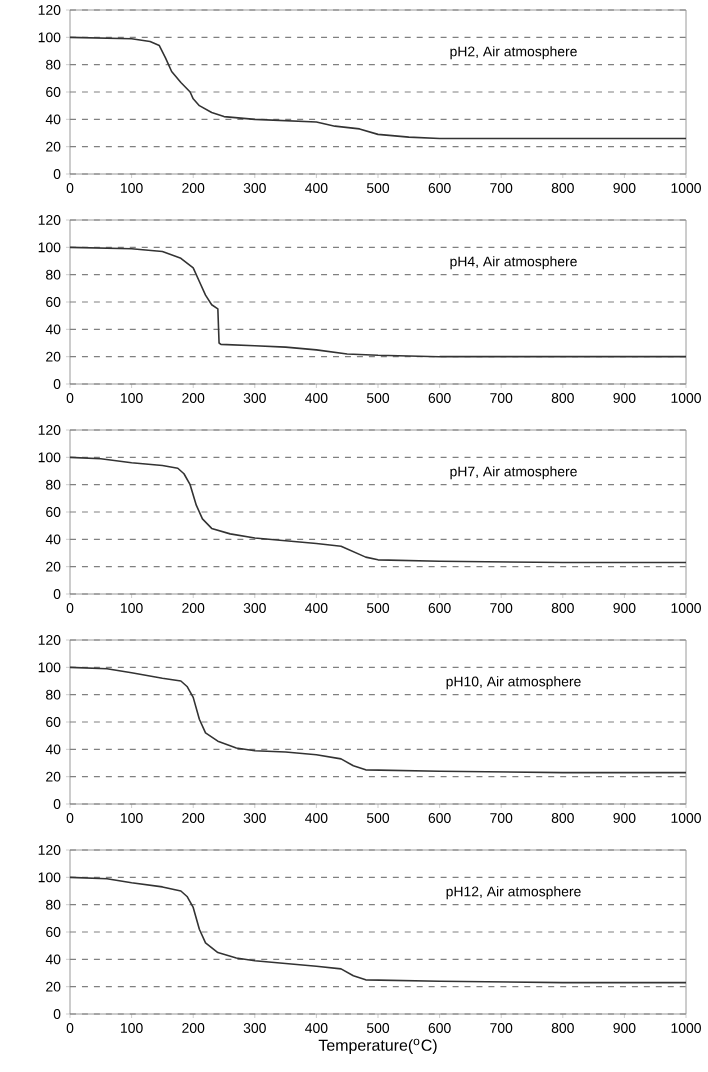 The image size is (708, 1072). What do you see at coordinates (378, 720) in the screenshot?
I see `line-series` at bounding box center [378, 720].